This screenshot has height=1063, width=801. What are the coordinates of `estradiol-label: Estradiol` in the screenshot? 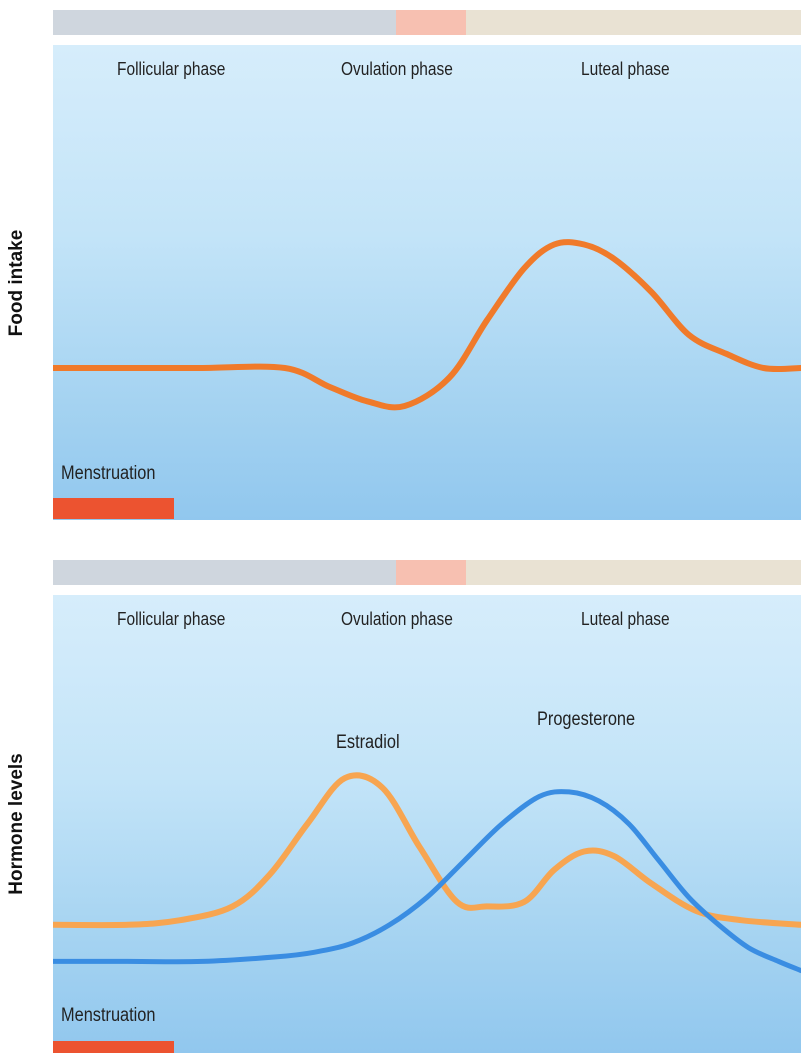 It's located at (368, 742).